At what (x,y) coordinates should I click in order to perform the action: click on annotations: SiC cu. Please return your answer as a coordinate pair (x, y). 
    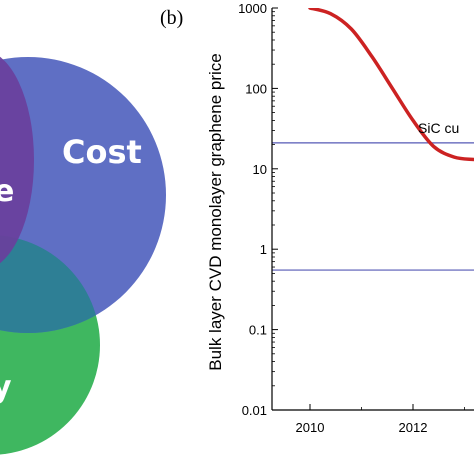
    Looking at the image, I should click on (438, 128).